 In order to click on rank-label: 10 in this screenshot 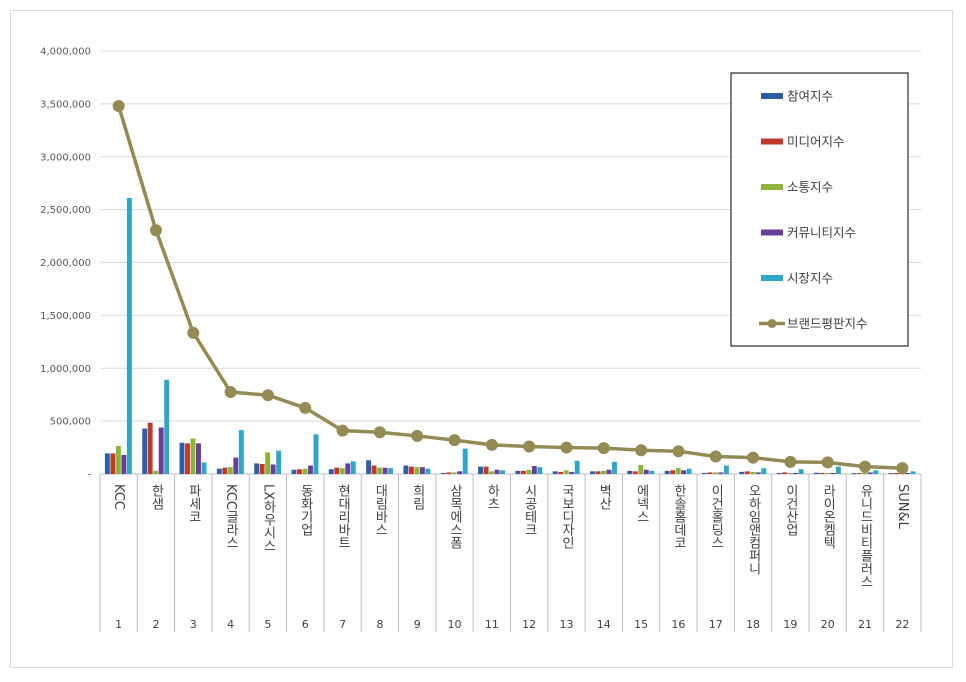, I will do `click(455, 624)`.